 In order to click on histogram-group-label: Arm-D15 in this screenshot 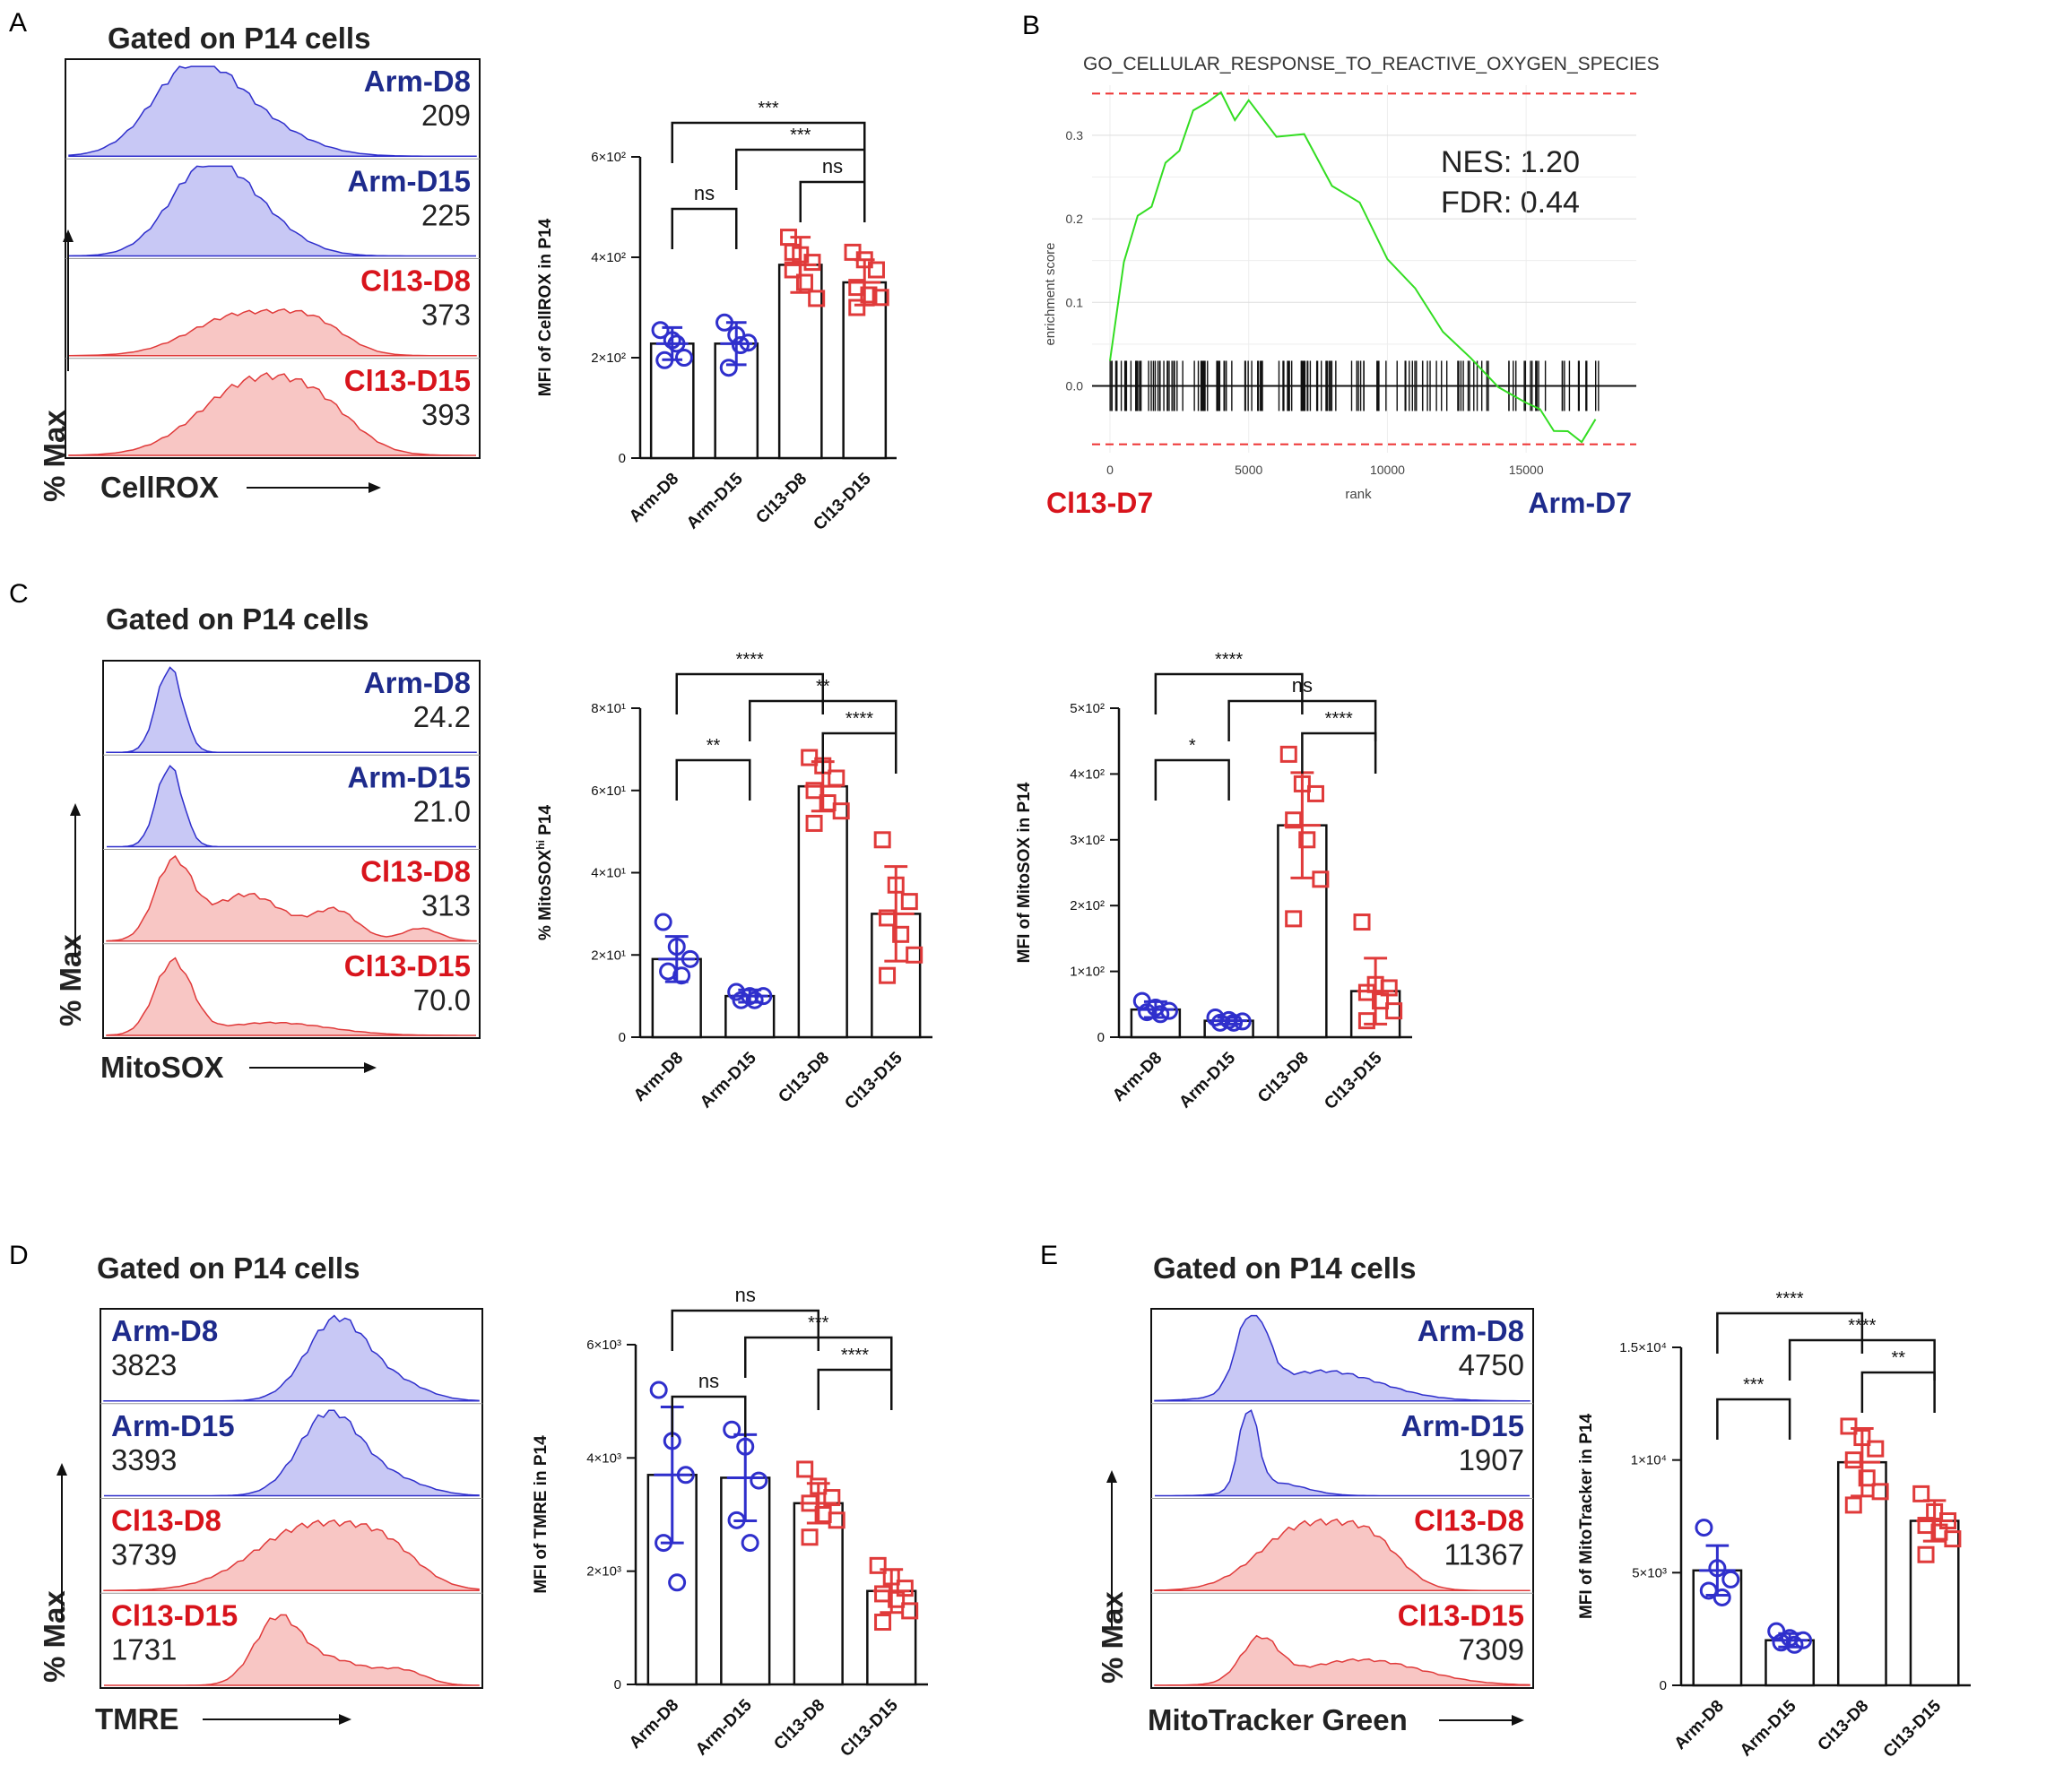, I will do `click(409, 776)`.